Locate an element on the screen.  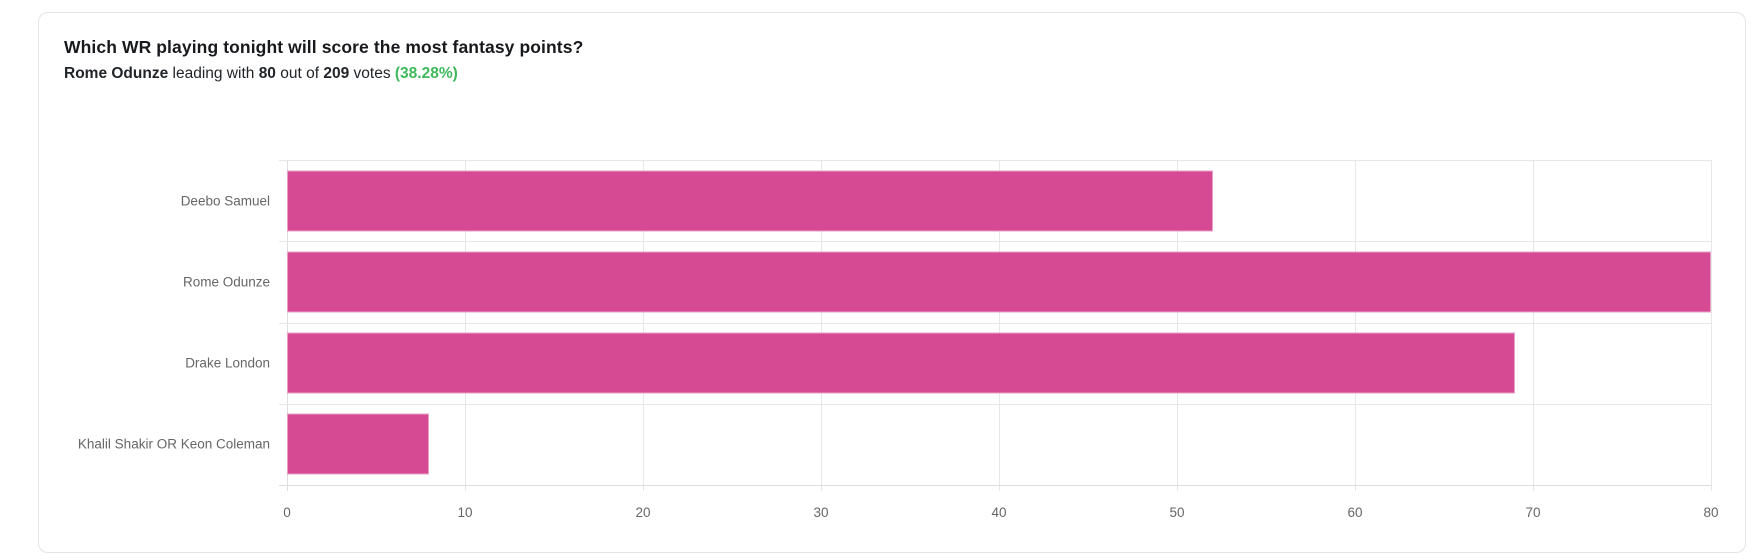
x-axis-tick-label: 80 is located at coordinates (1711, 512).